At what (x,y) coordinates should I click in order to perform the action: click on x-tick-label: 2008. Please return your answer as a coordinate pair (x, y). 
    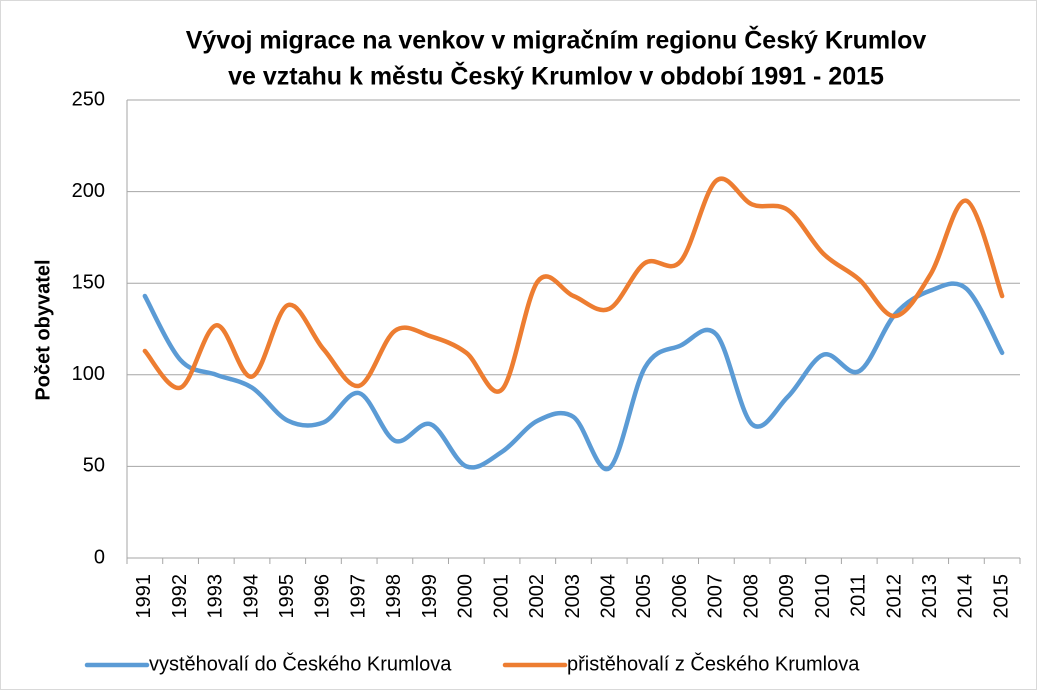
    Looking at the image, I should click on (751, 596).